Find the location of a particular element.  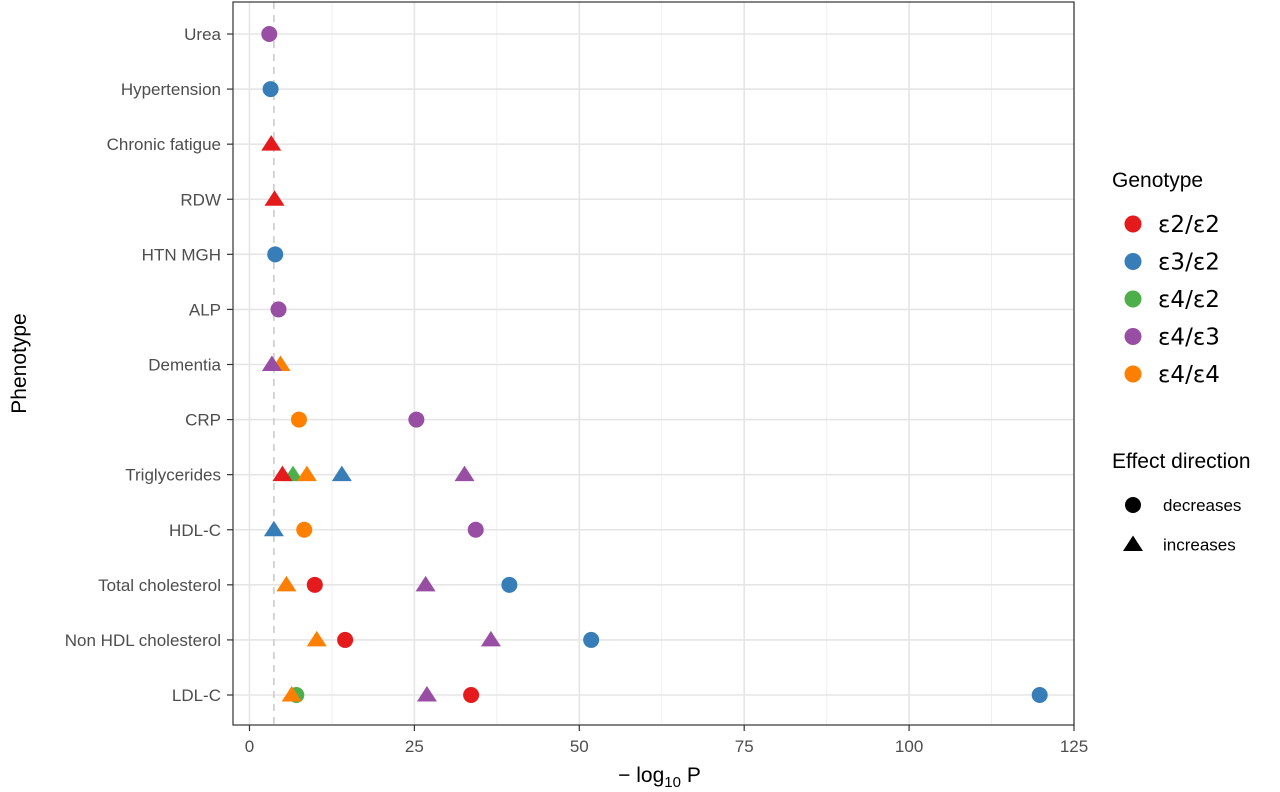

y-tick-label: Dementia is located at coordinates (184, 365).